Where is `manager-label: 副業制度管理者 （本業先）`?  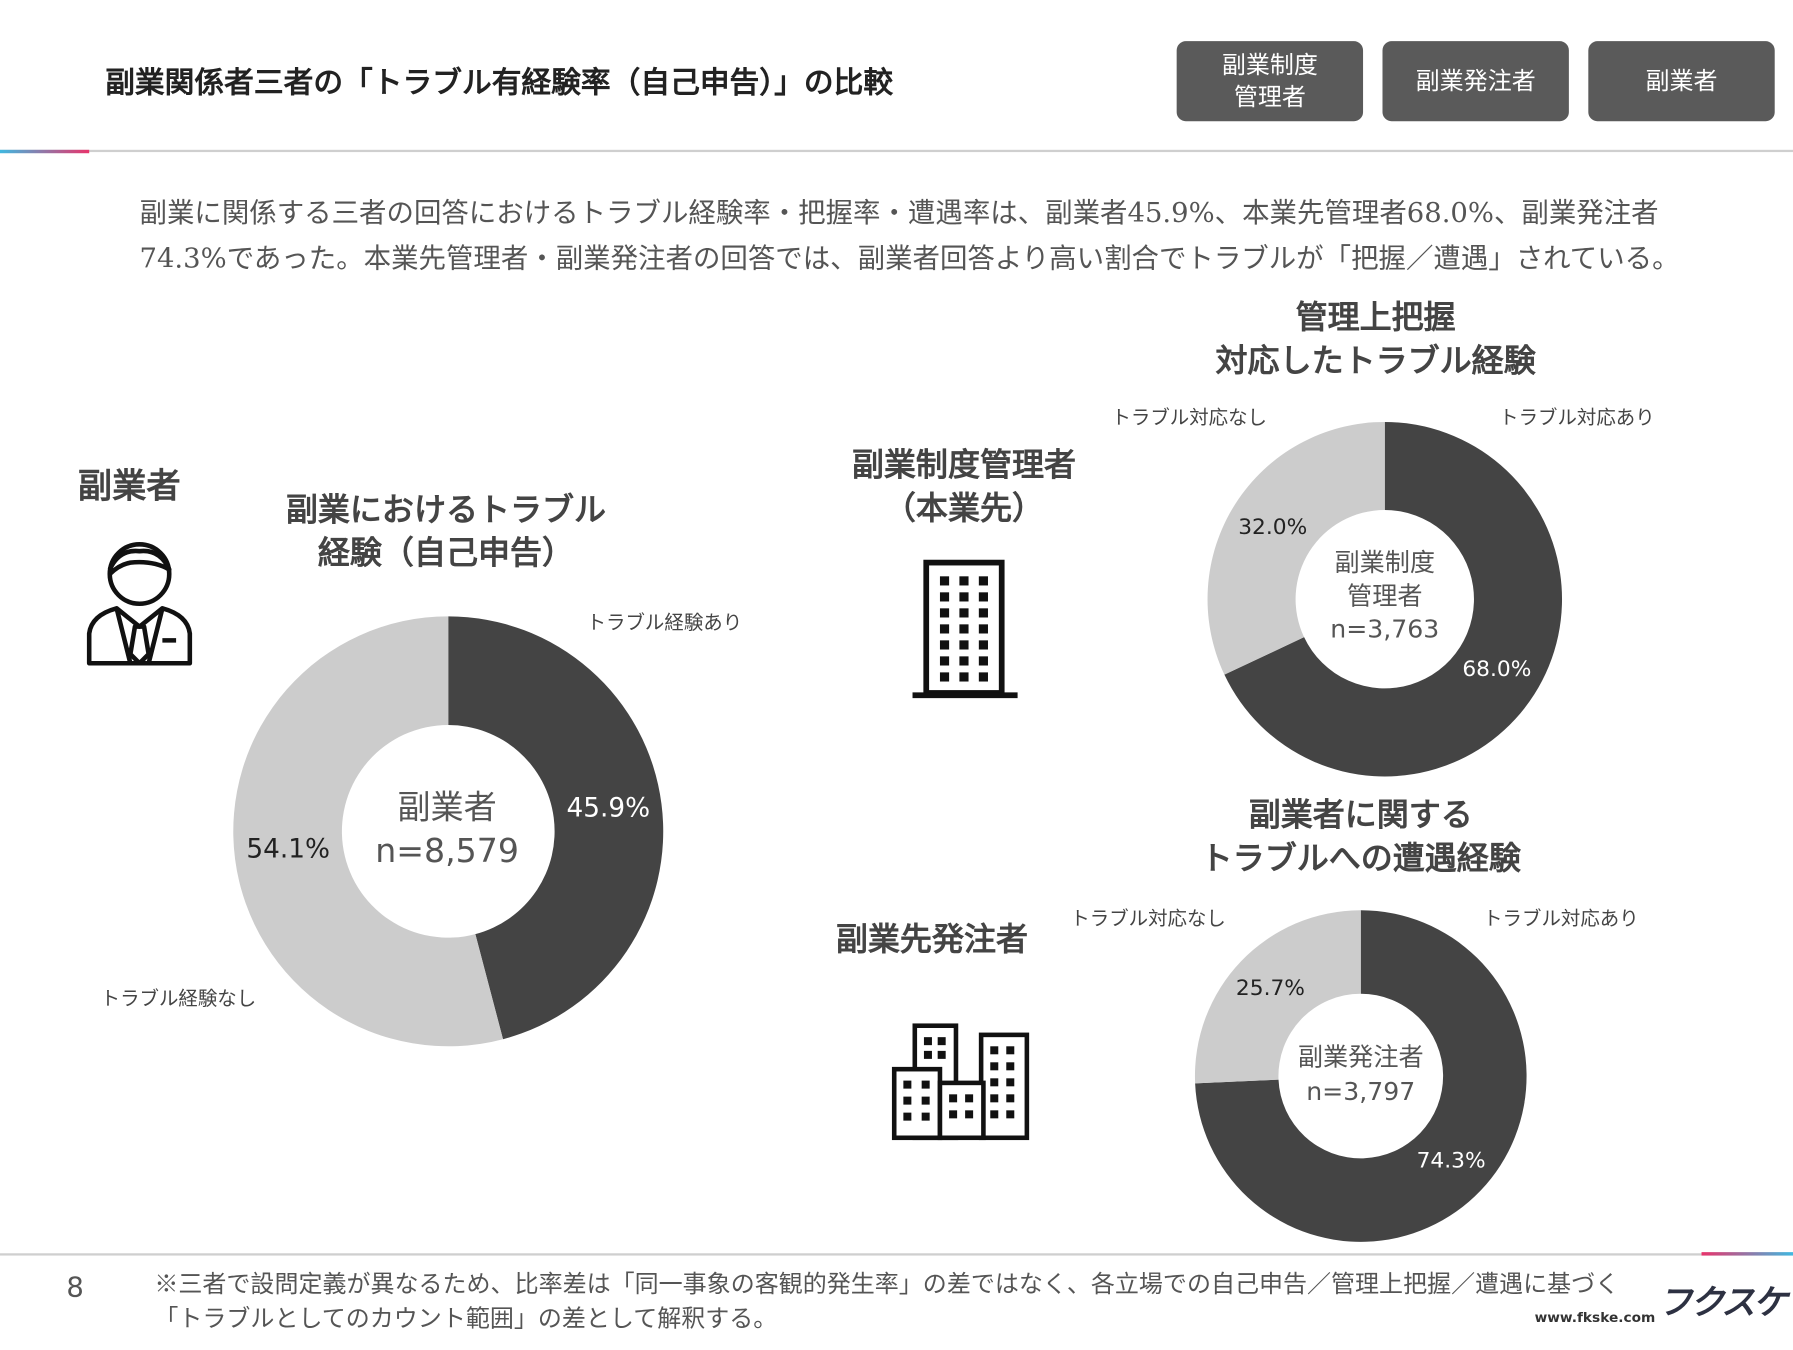
manager-label: 副業制度管理者 （本業先） is located at coordinates (964, 486).